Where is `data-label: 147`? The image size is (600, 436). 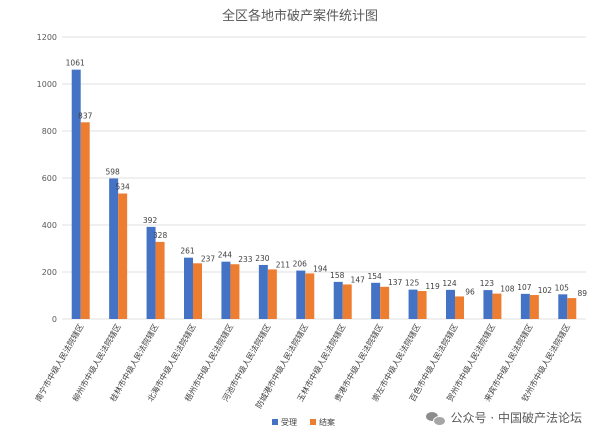 data-label: 147 is located at coordinates (358, 279).